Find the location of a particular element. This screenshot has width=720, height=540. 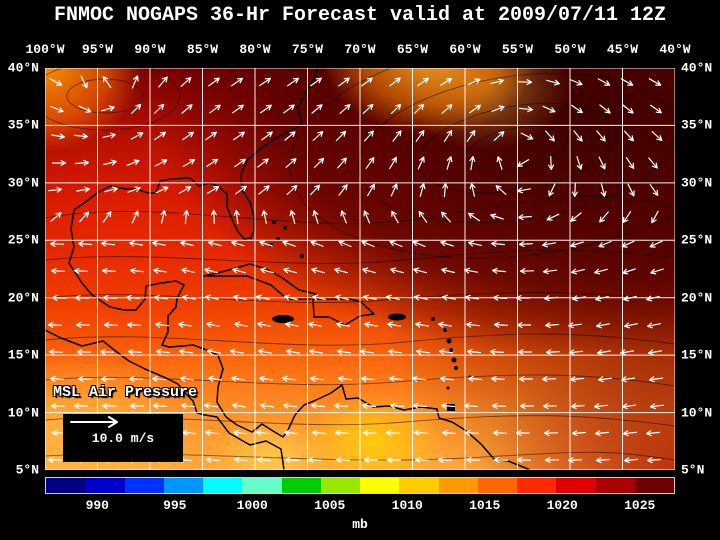

colorbar is located at coordinates (360, 485).